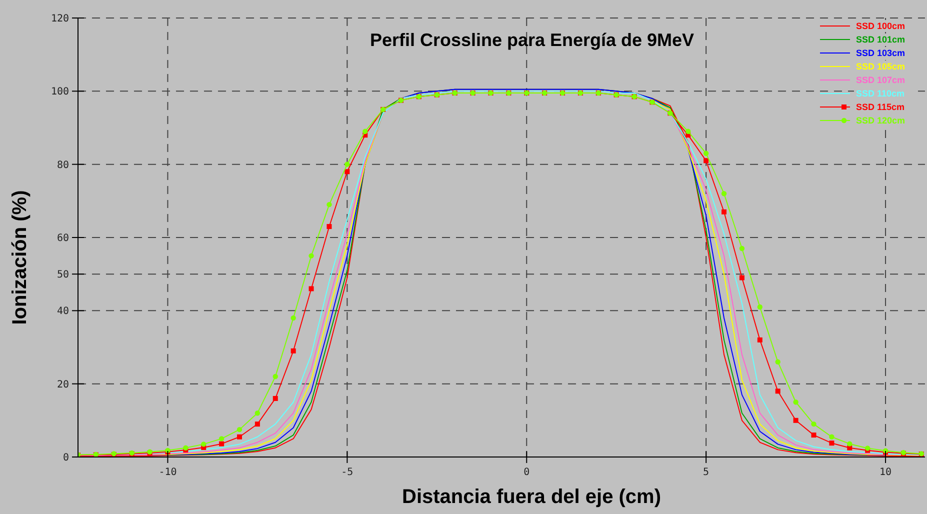  I want to click on x-tick-label: 5, so click(706, 472).